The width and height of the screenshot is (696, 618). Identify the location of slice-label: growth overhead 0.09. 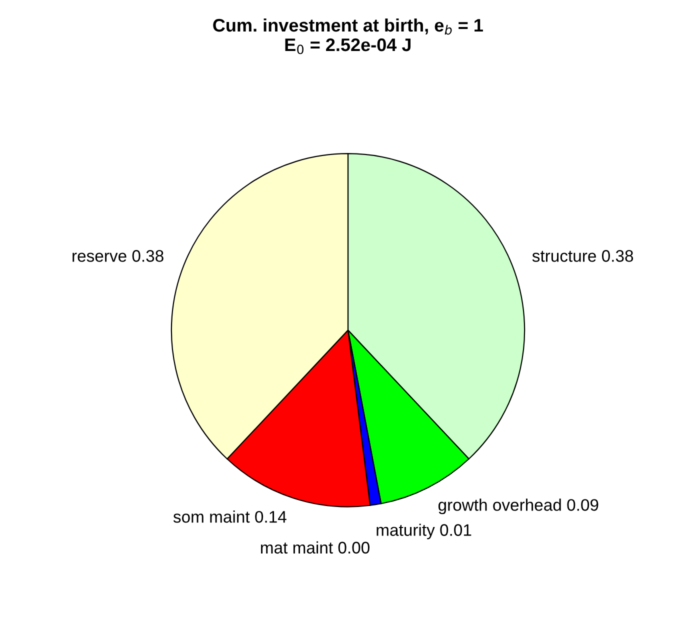
(518, 506).